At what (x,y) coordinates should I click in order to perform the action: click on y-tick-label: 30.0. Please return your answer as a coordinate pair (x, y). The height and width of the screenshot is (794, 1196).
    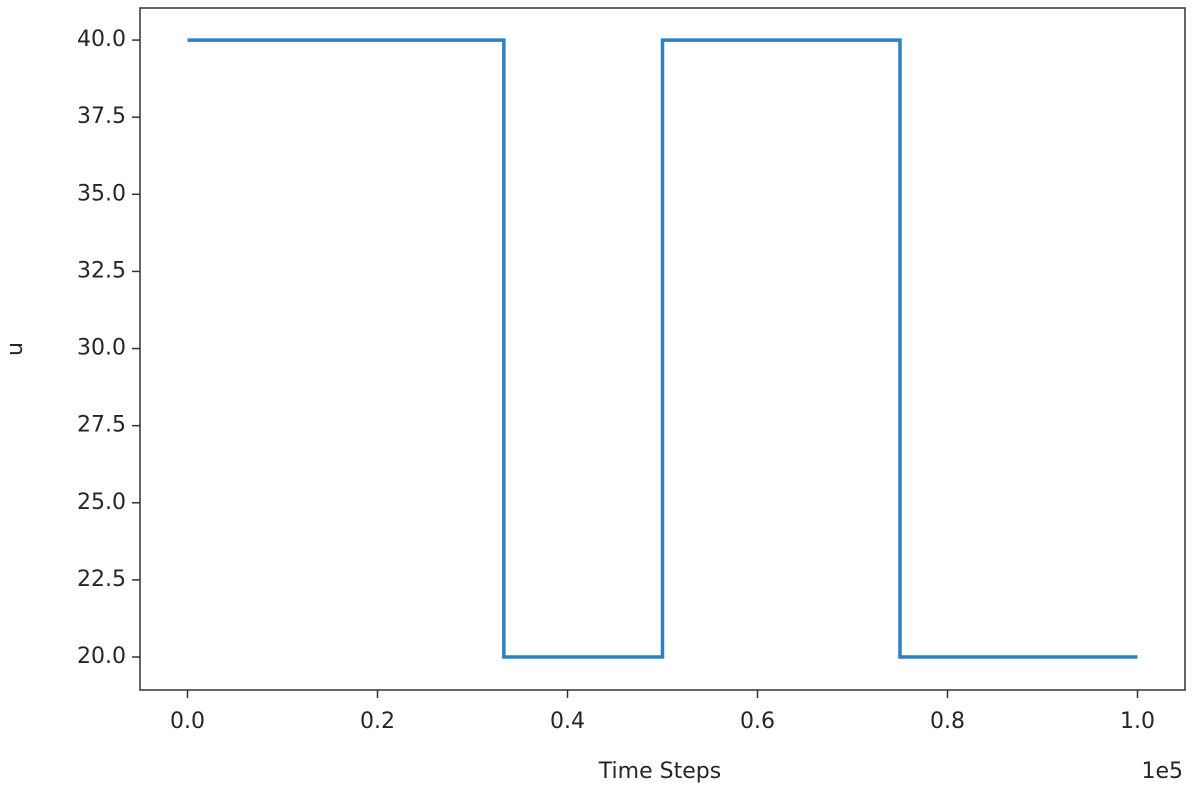
    Looking at the image, I should click on (101, 348).